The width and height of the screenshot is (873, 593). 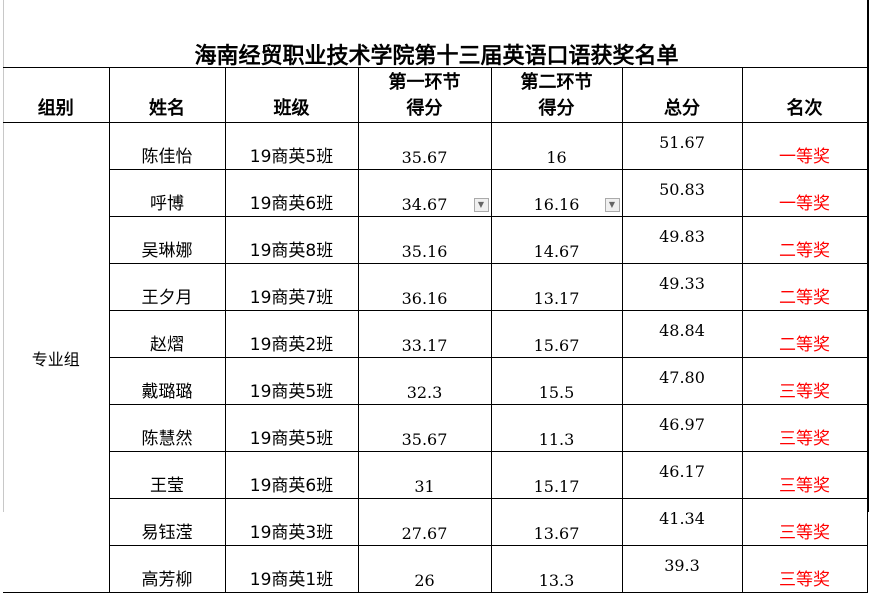 What do you see at coordinates (556, 240) in the screenshot?
I see `round2-cell: 14.67` at bounding box center [556, 240].